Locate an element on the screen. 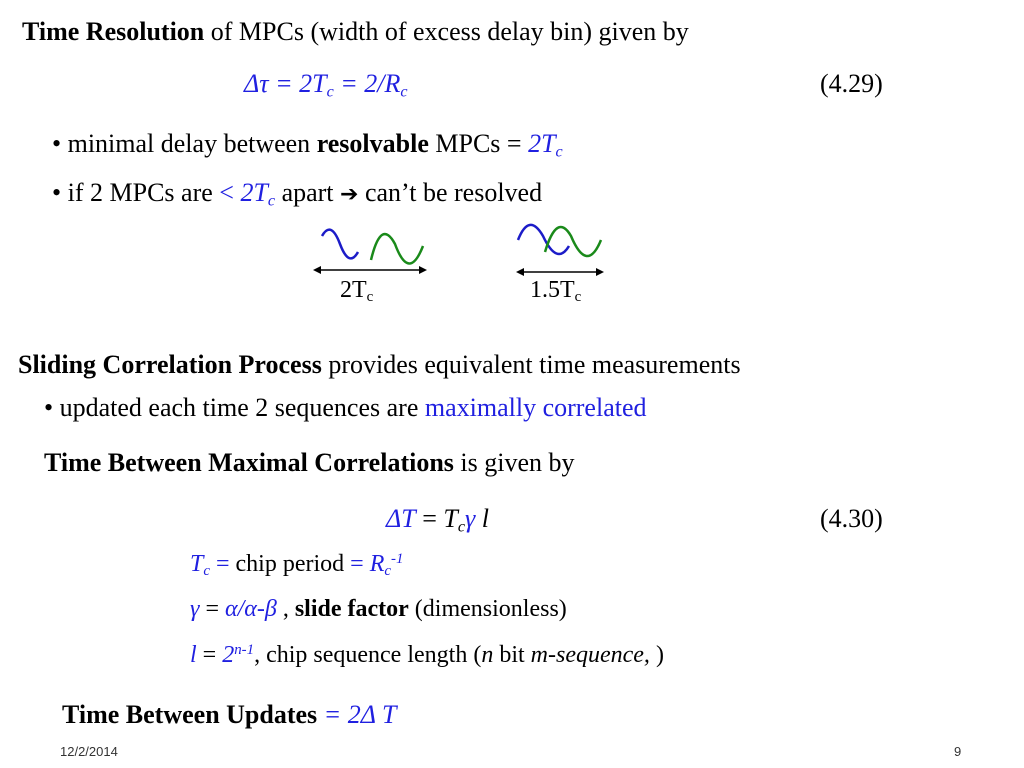 This screenshot has width=1024, height=768. def3-rest: , chip sequence length ( is located at coordinates (368, 655).